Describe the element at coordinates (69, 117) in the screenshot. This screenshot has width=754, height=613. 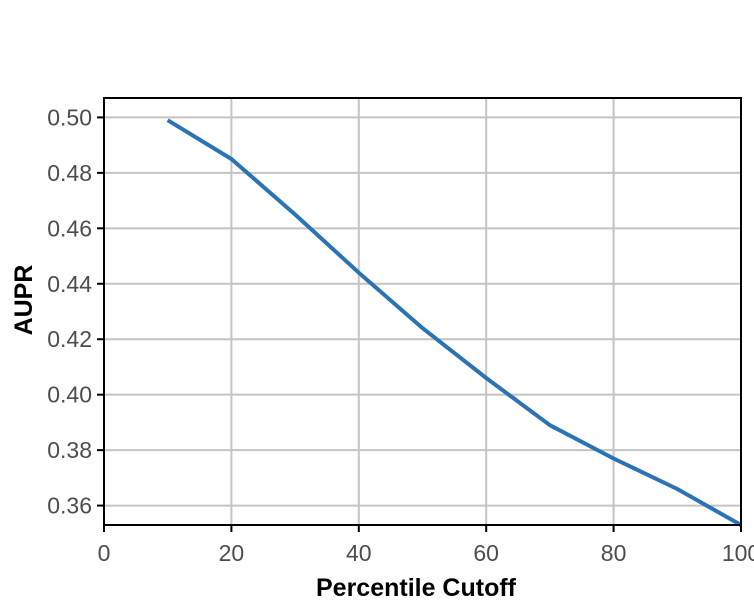
I see `y-tick-label: 0.50` at that location.